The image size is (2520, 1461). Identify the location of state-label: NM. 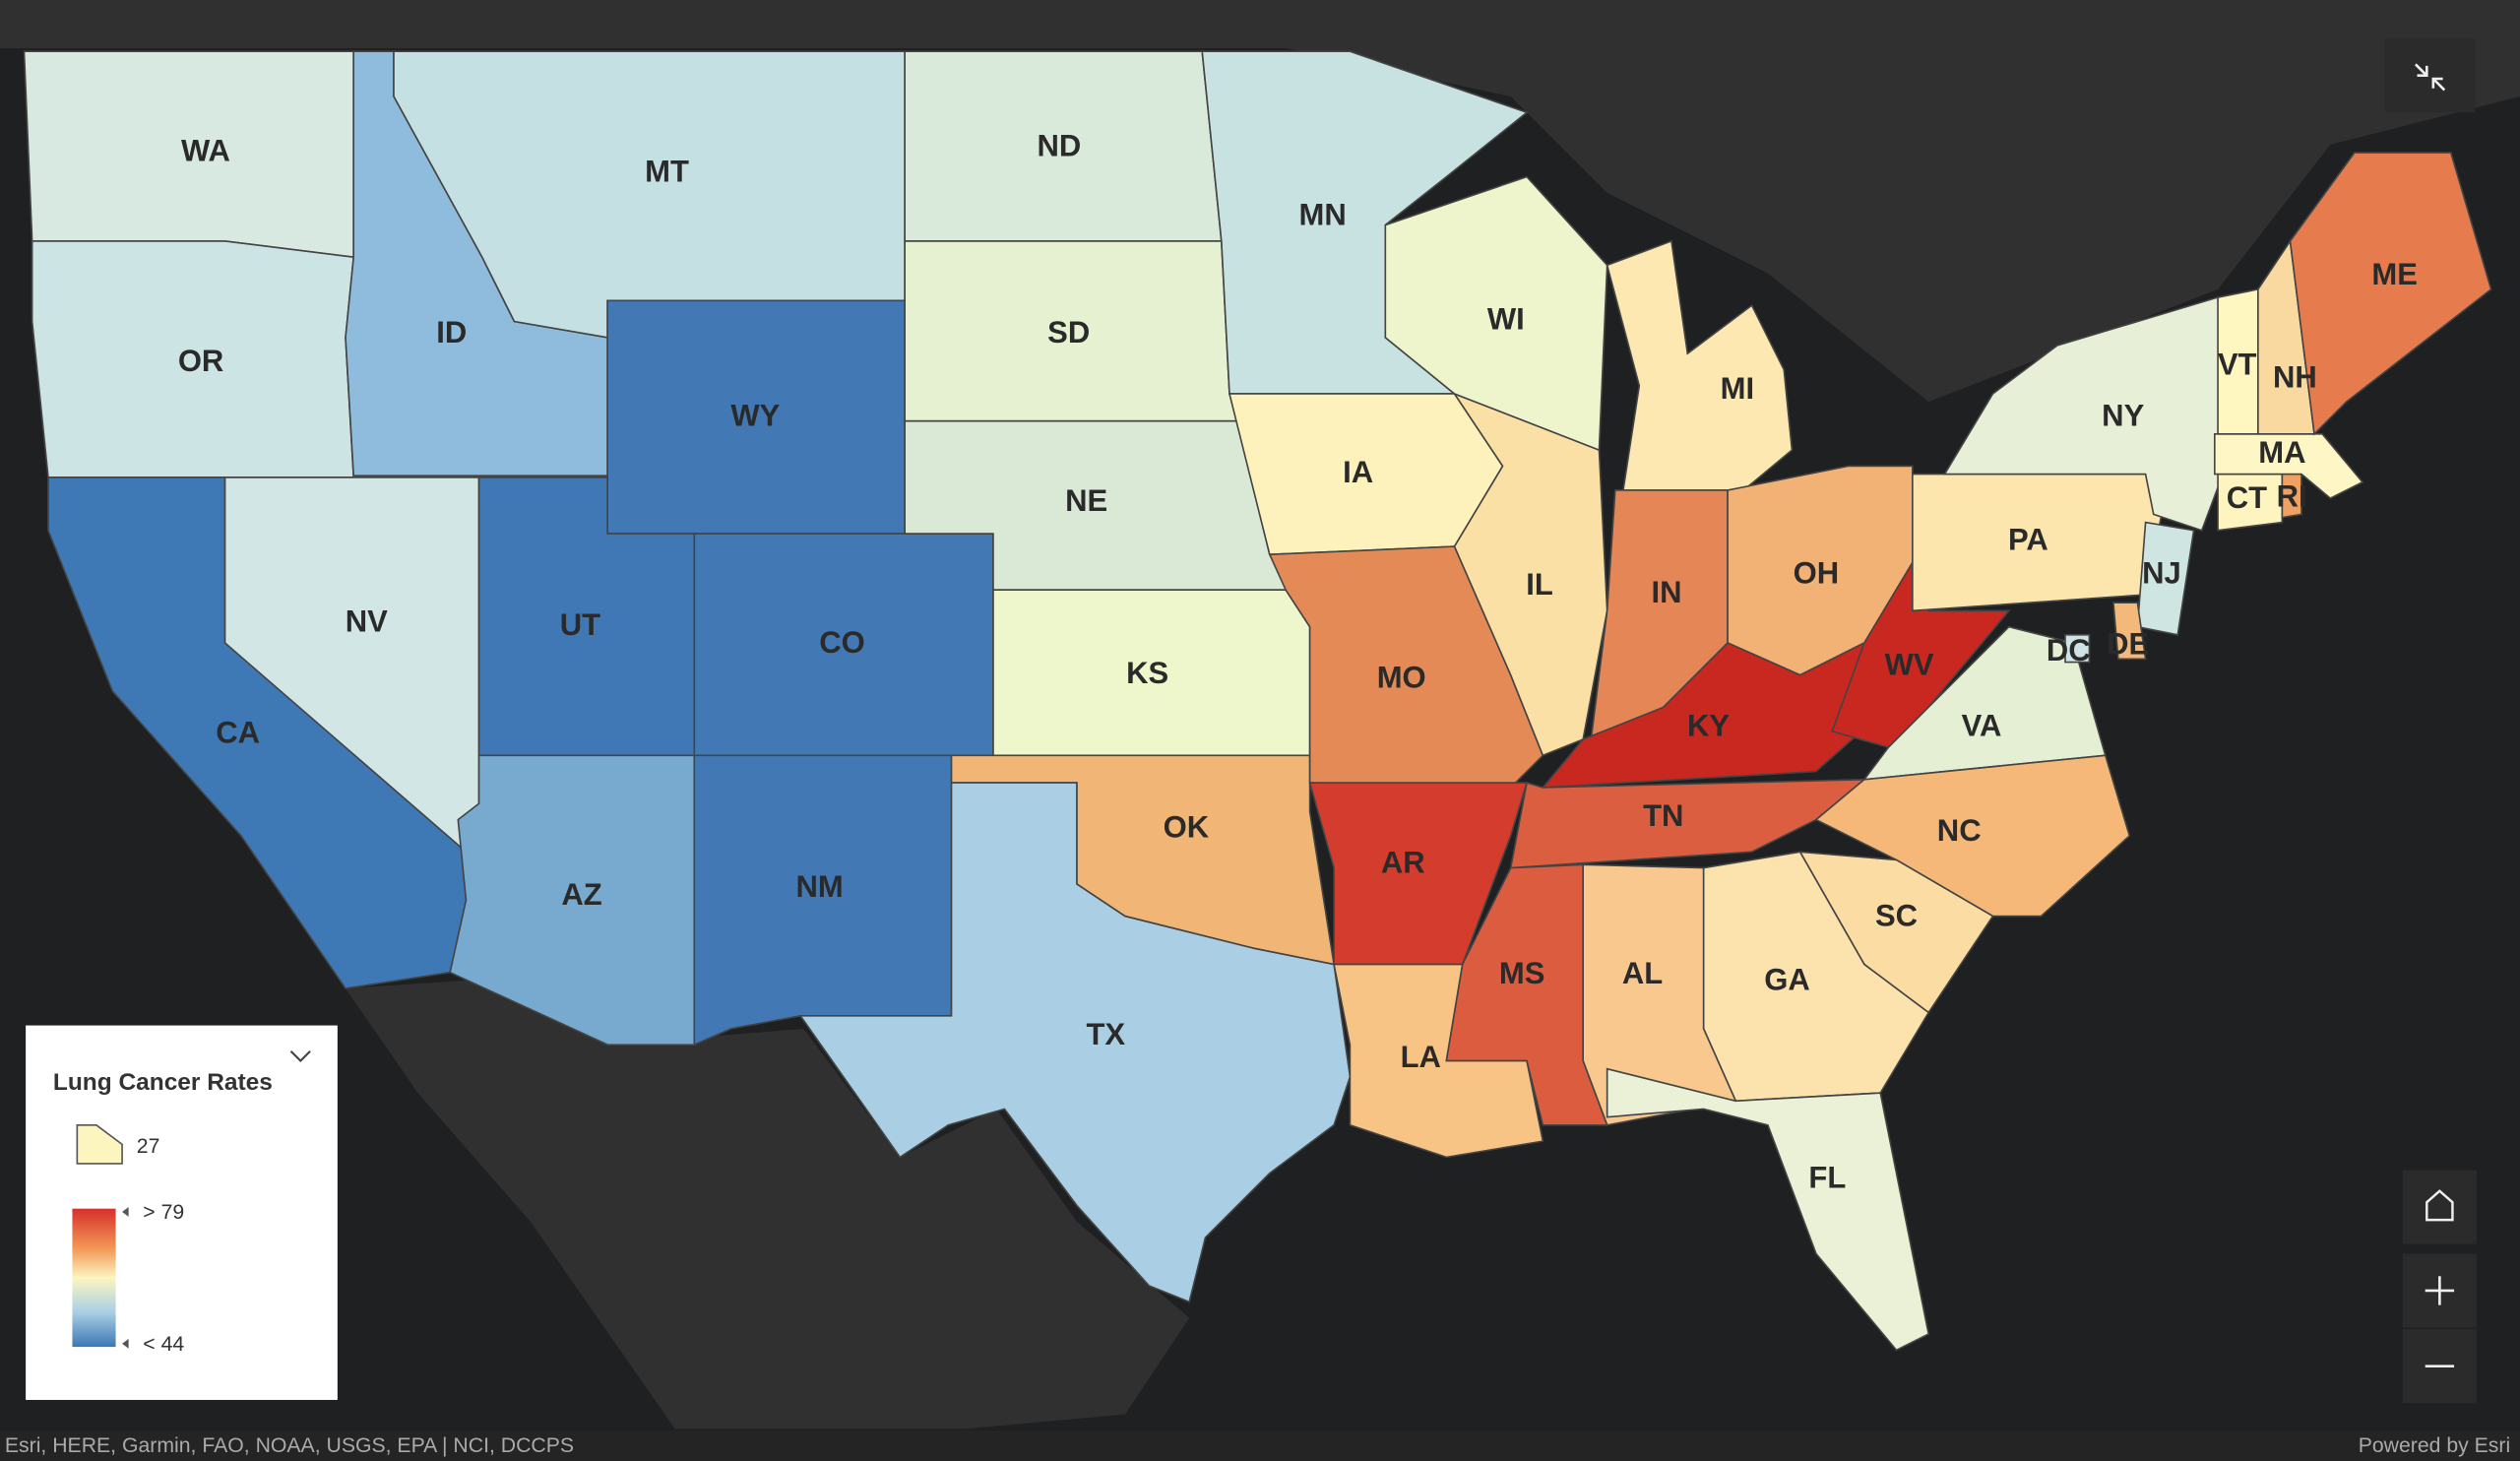
(820, 886).